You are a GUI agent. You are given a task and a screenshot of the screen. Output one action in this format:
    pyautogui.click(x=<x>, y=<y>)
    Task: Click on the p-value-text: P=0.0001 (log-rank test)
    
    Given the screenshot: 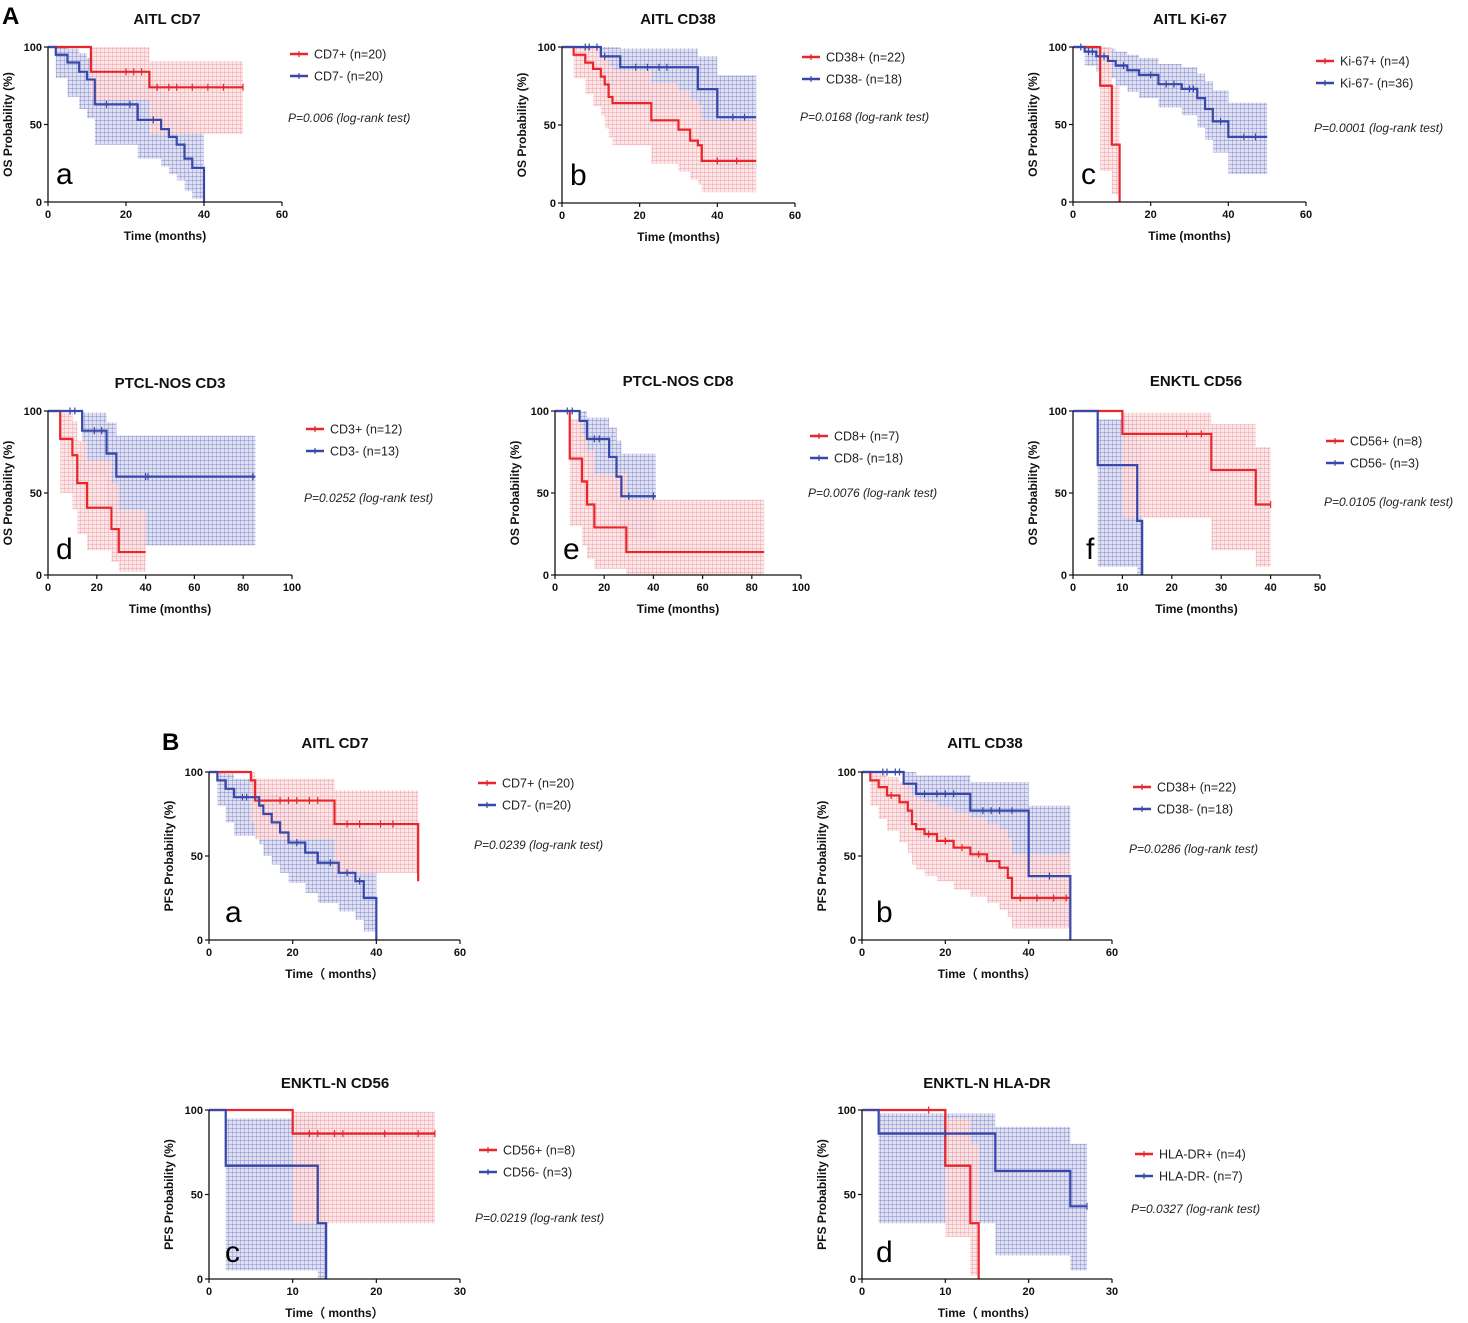 What is the action you would take?
    pyautogui.click(x=1378, y=128)
    